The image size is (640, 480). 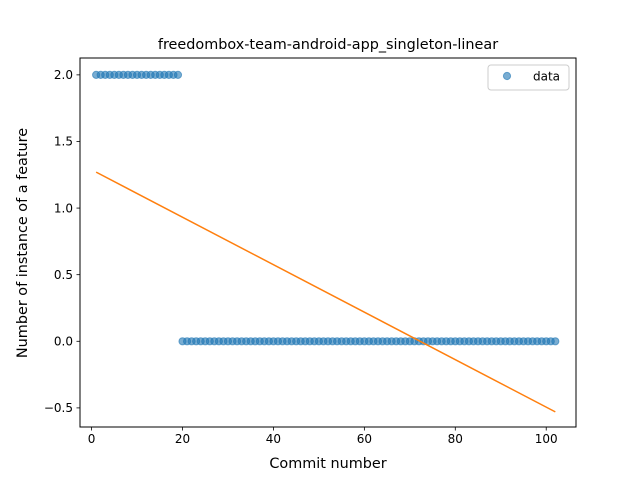 I want to click on y-axis-label: Number of instance of a feature, so click(x=23, y=243).